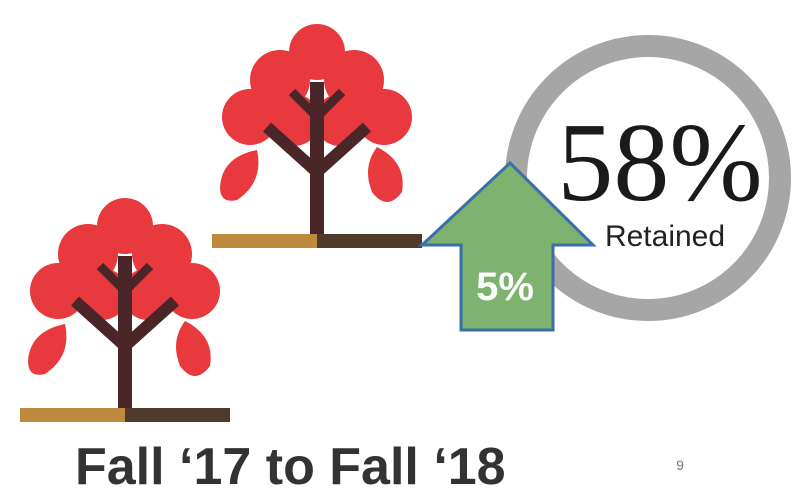 The width and height of the screenshot is (811, 495). What do you see at coordinates (290, 466) in the screenshot?
I see `period: Fall ‘17 to Fall ‘18` at bounding box center [290, 466].